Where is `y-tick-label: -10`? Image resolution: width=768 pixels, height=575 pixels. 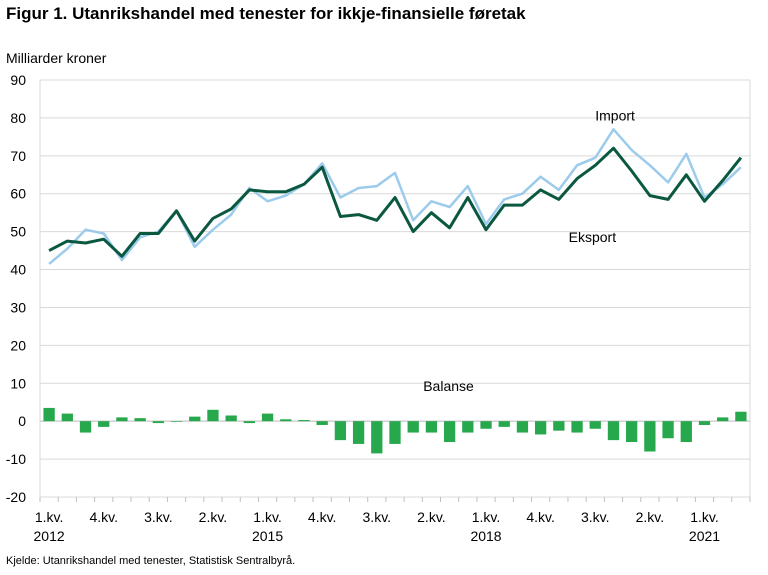
y-tick-label: -10 is located at coordinates (16, 459).